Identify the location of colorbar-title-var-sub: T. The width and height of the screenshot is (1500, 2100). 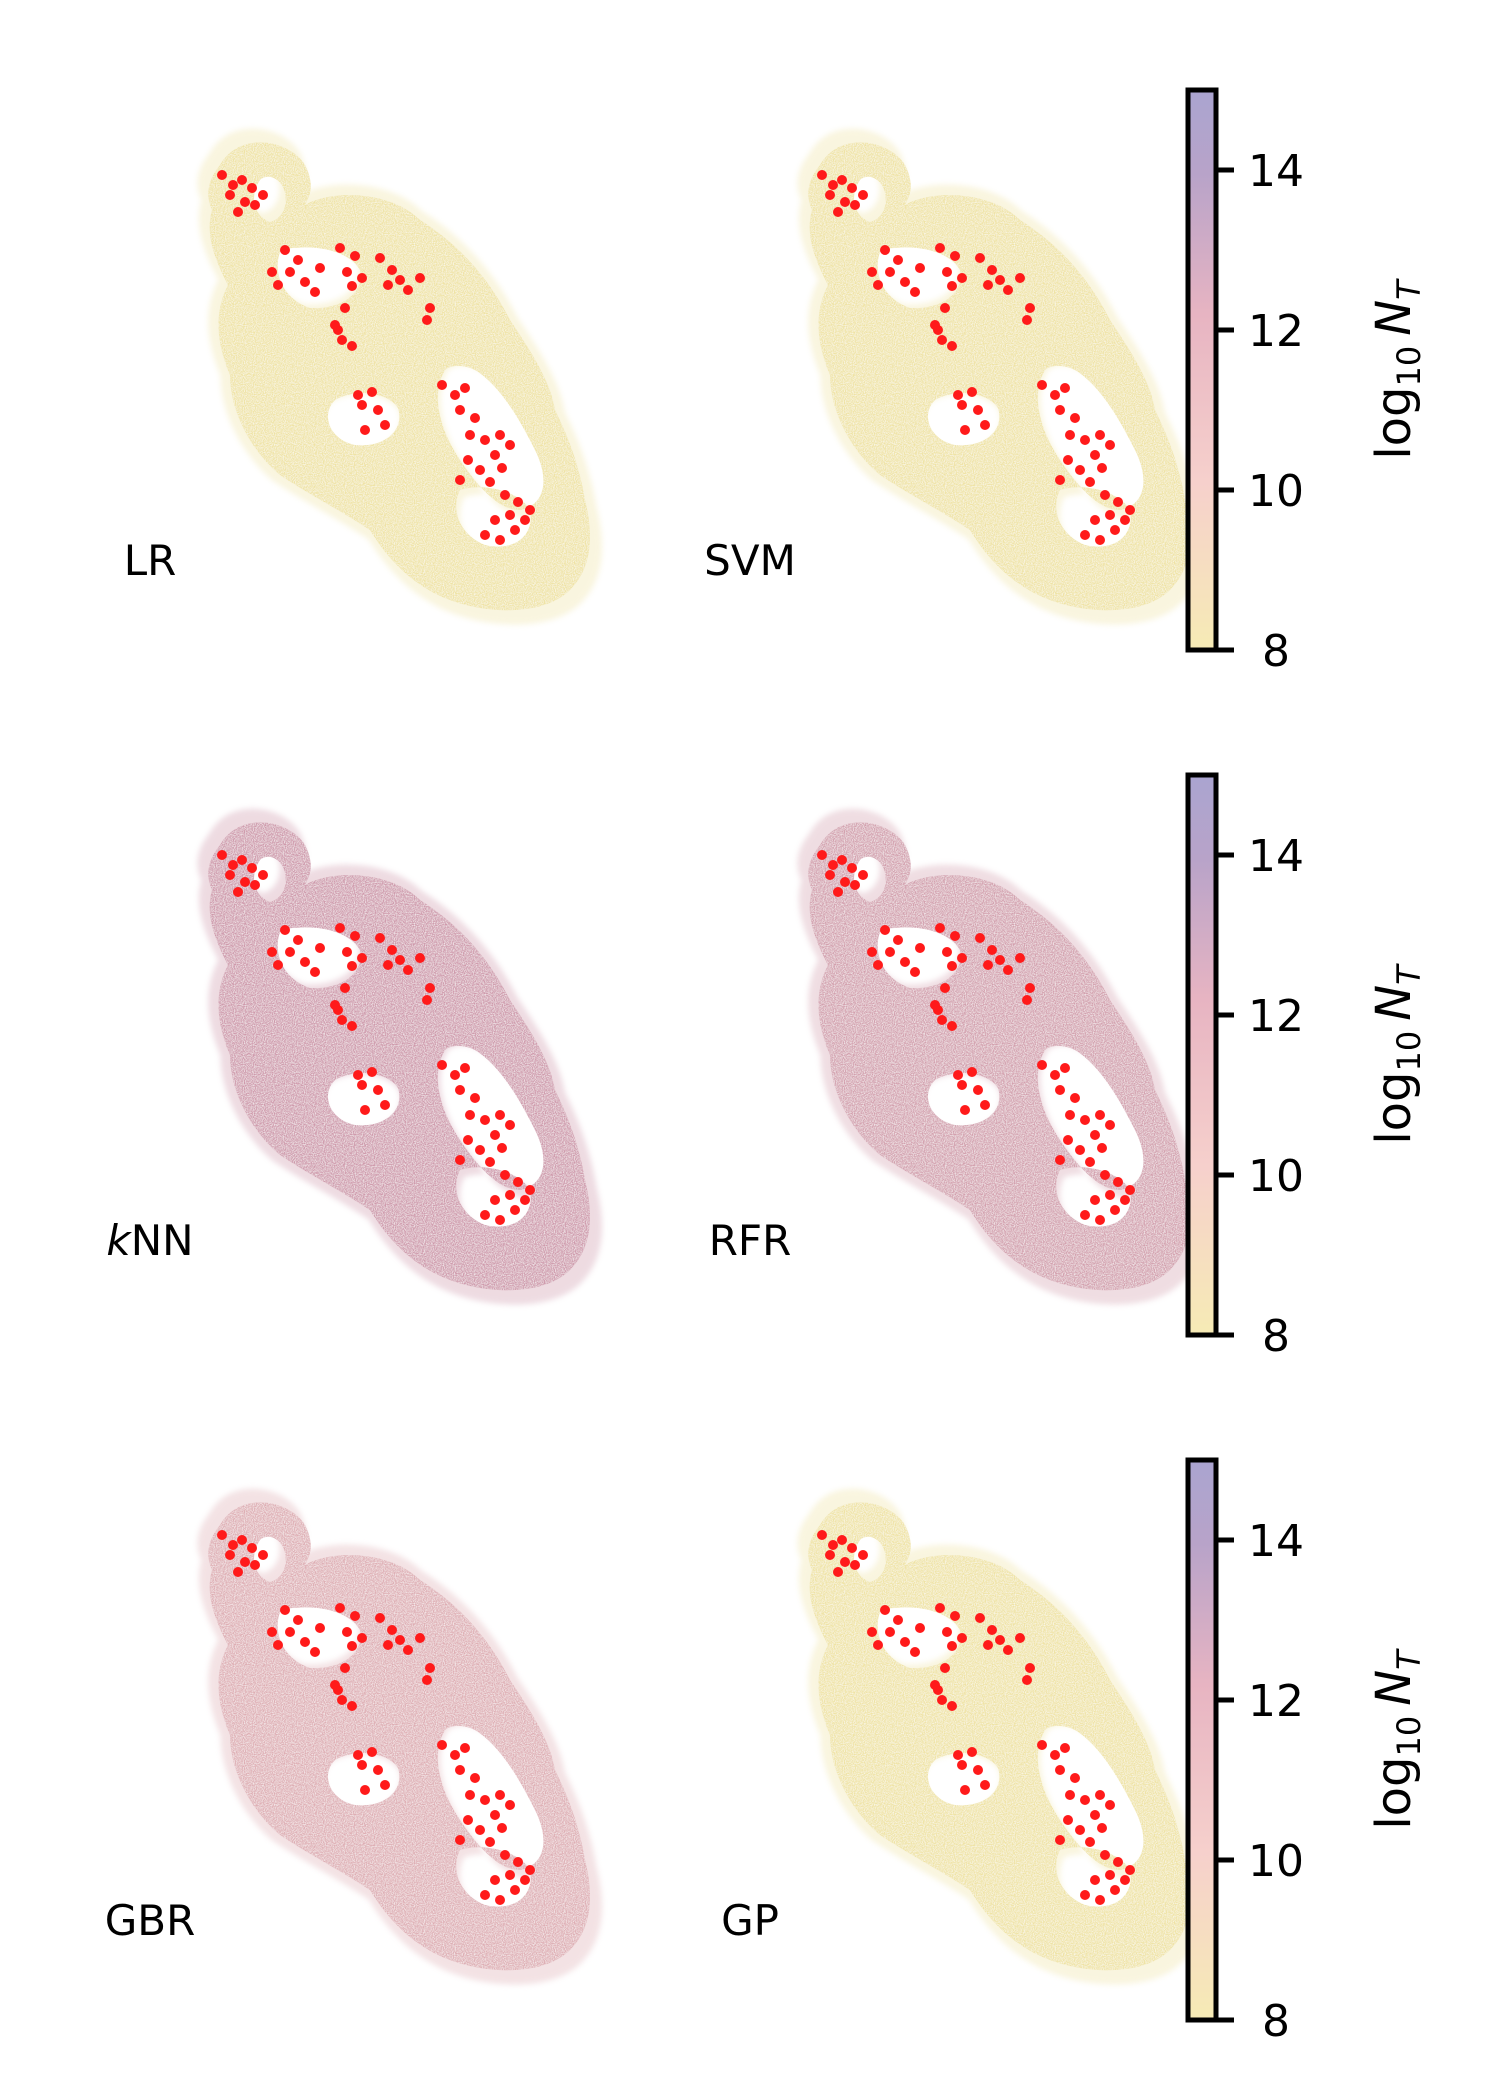
(1409, 974).